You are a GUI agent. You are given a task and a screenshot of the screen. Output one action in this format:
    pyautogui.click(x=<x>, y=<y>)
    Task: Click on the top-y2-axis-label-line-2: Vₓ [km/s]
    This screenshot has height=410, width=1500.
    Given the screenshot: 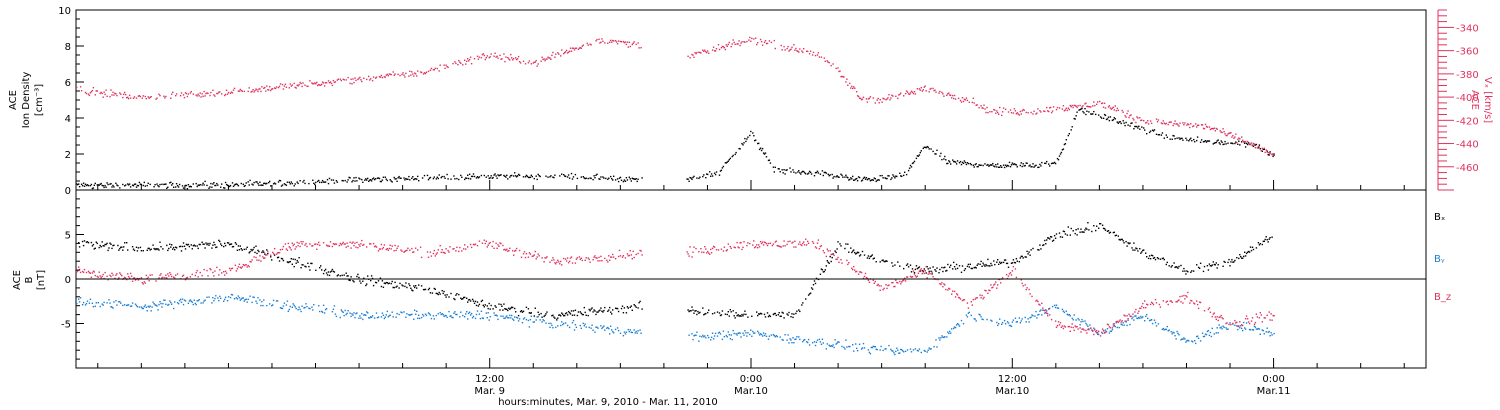 What is the action you would take?
    pyautogui.click(x=1487, y=100)
    